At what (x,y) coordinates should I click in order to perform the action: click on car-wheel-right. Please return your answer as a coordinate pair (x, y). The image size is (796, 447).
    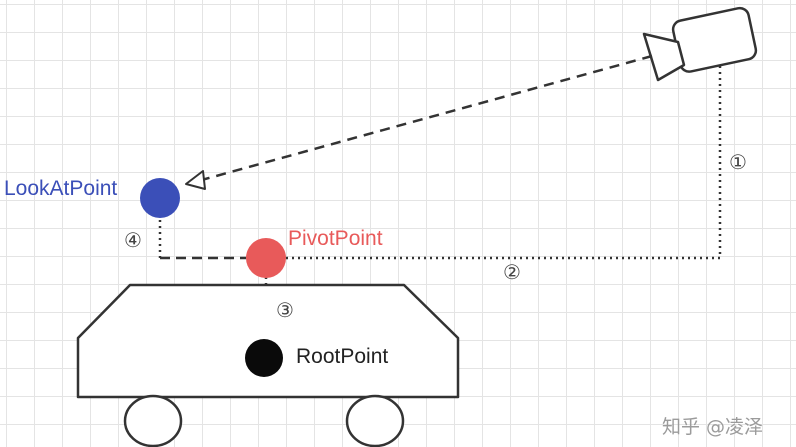
    Looking at the image, I should click on (375, 420).